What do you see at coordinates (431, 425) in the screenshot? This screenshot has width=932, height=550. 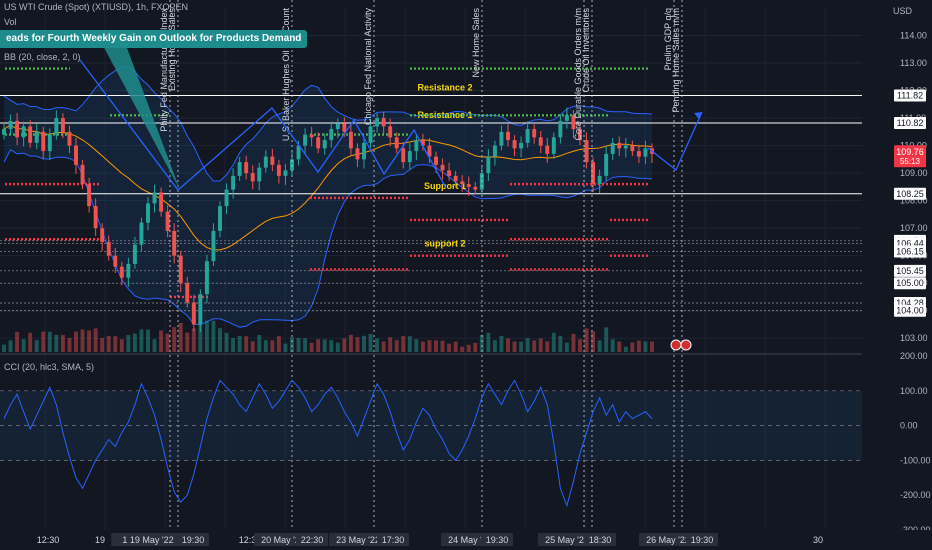 I see `cci-band` at bounding box center [431, 425].